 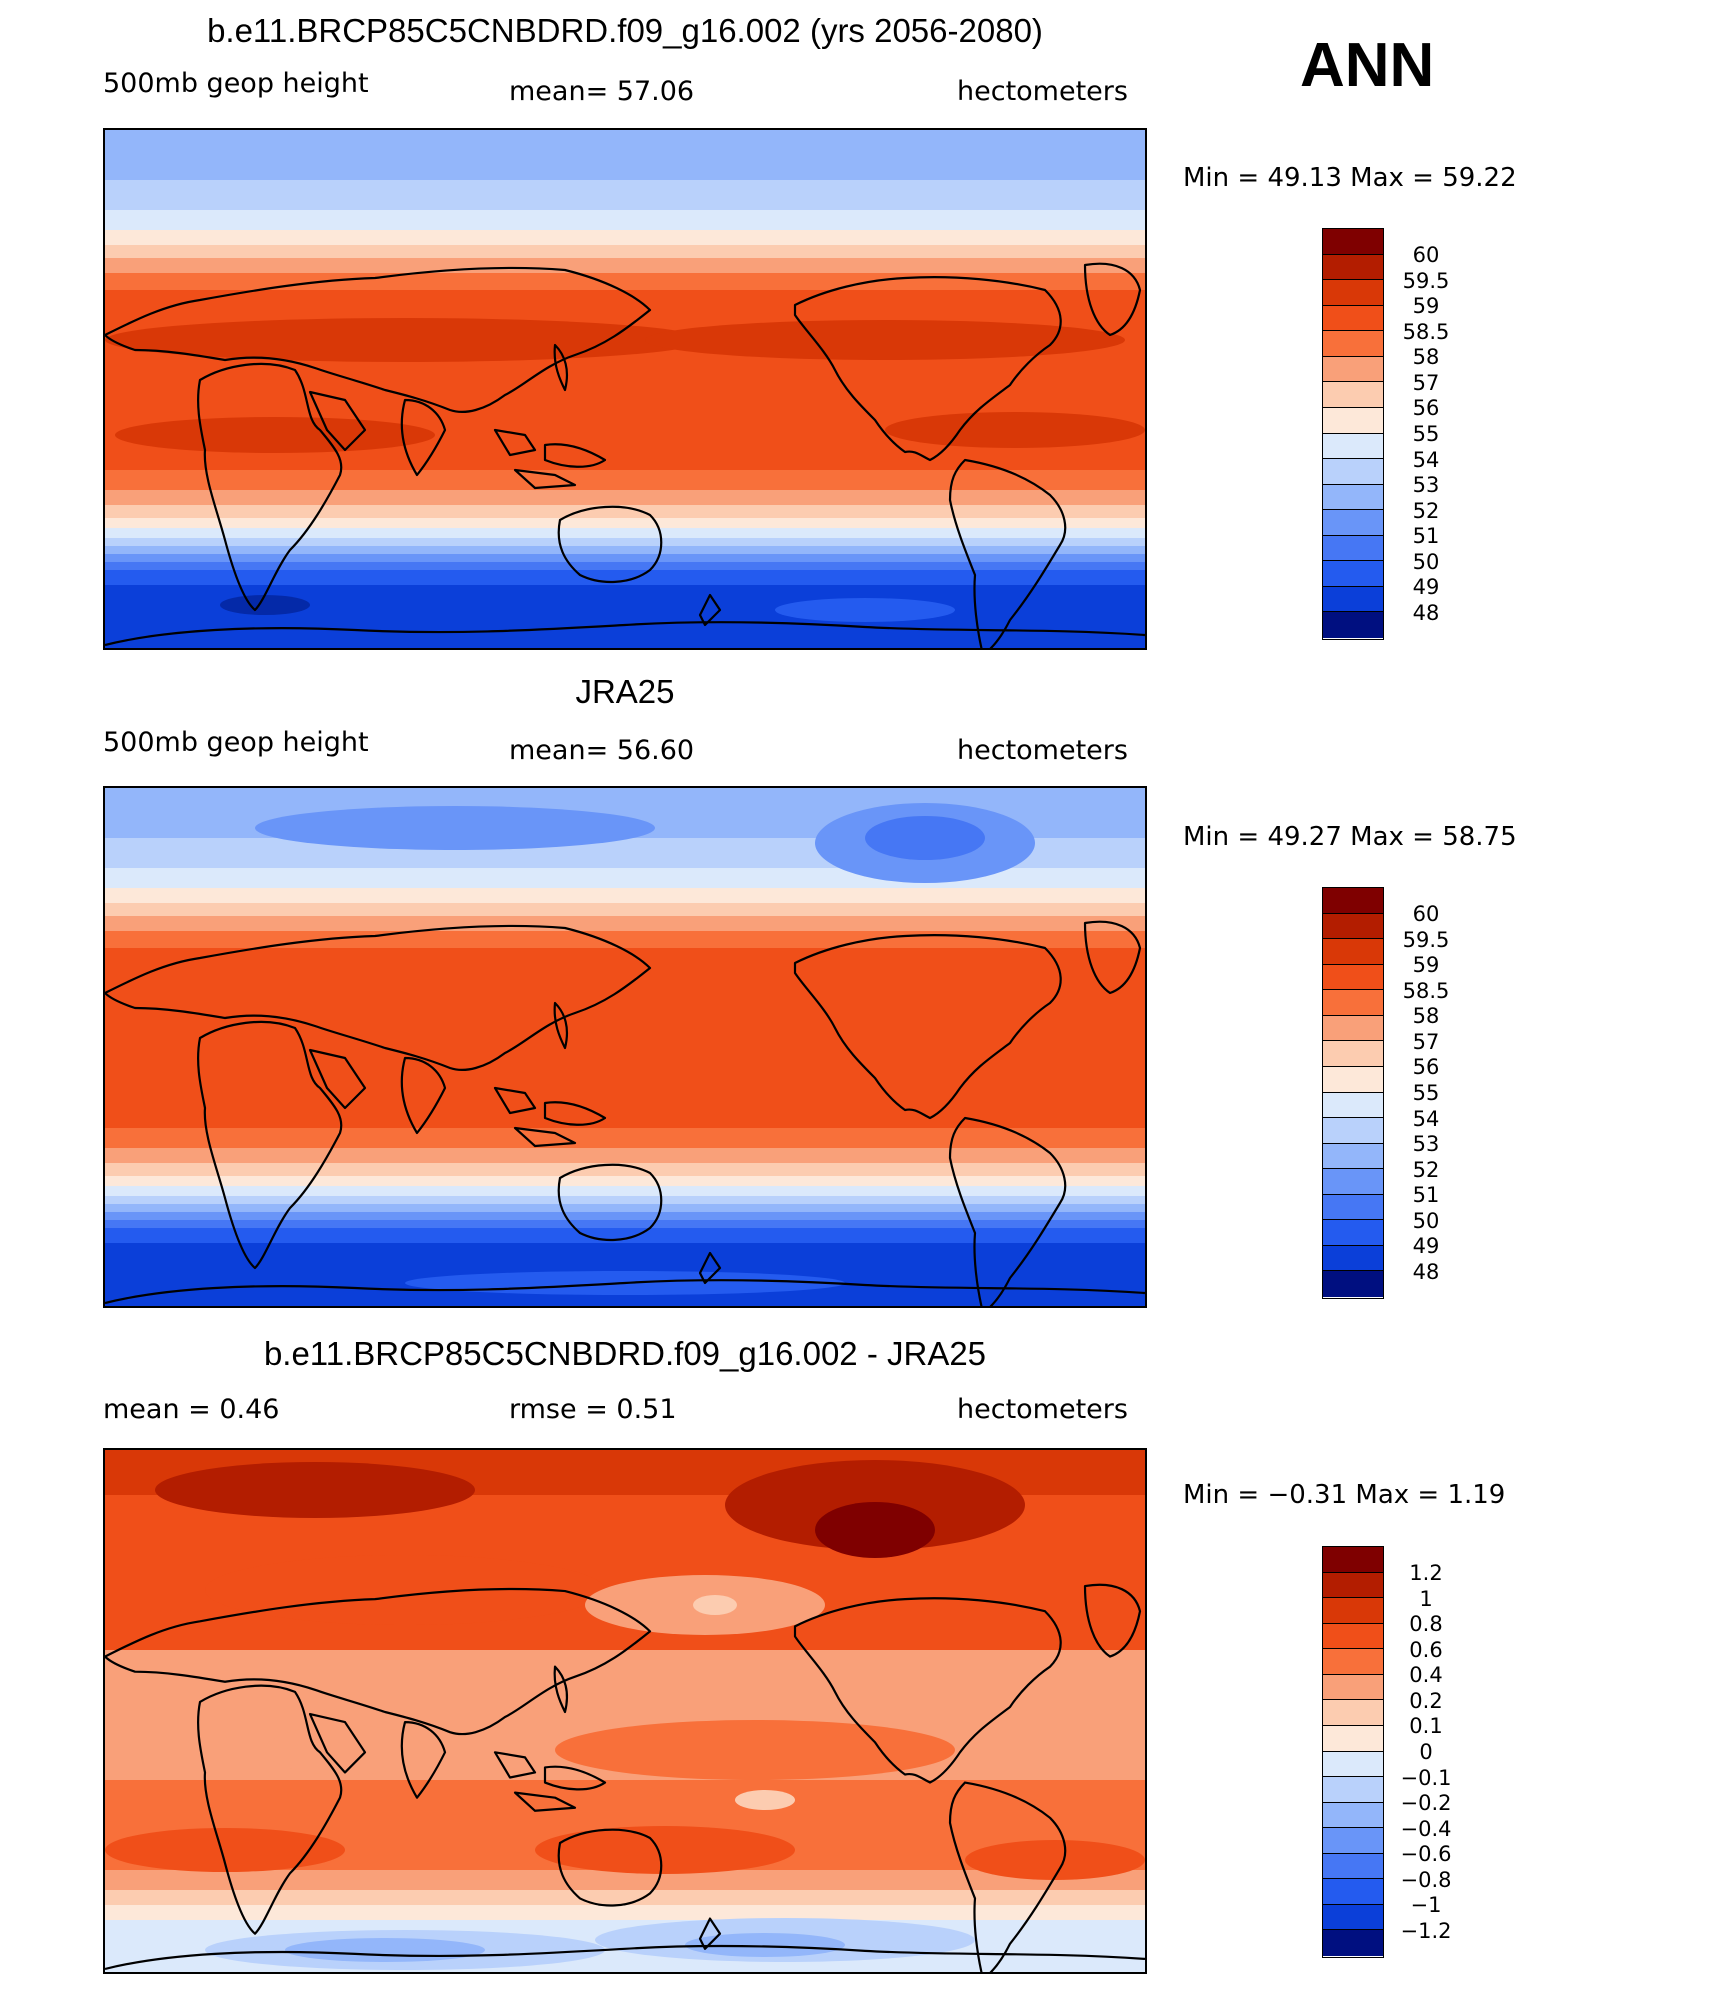 I want to click on colorbar-label: 53, so click(x=1426, y=485).